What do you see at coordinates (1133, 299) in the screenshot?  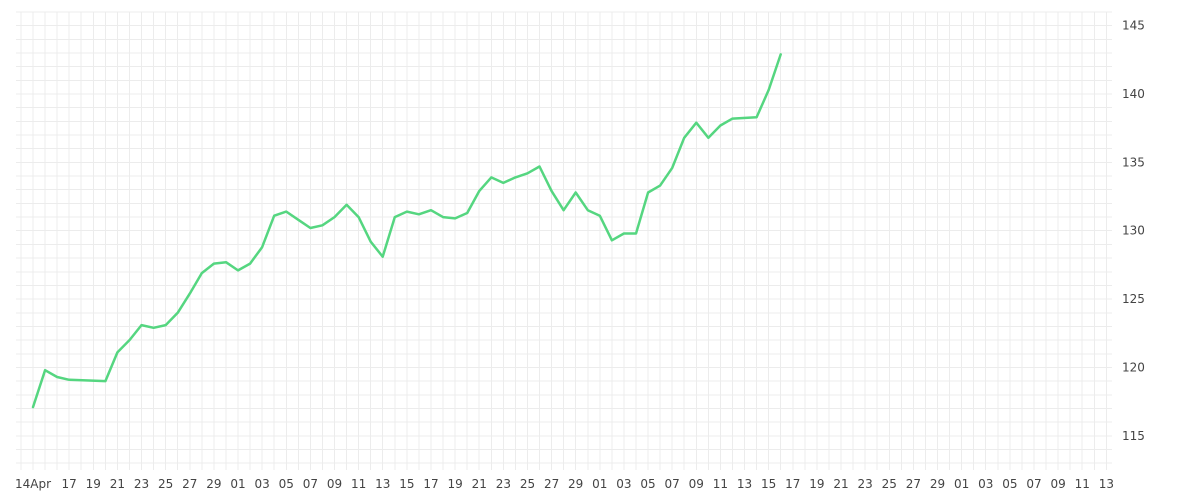 I see `y-tick-label: 125` at bounding box center [1133, 299].